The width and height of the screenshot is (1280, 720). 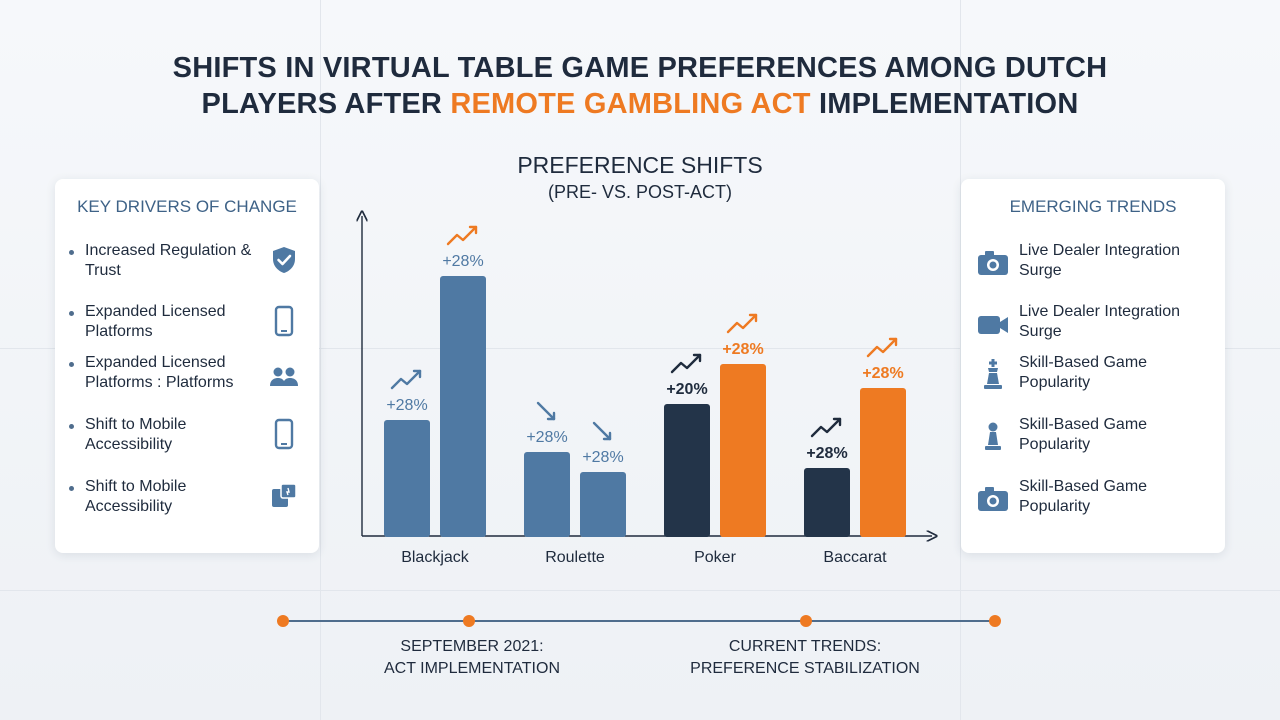 I want to click on driver-item: Expanded Licensed Platforms : Platforms, so click(x=189, y=375).